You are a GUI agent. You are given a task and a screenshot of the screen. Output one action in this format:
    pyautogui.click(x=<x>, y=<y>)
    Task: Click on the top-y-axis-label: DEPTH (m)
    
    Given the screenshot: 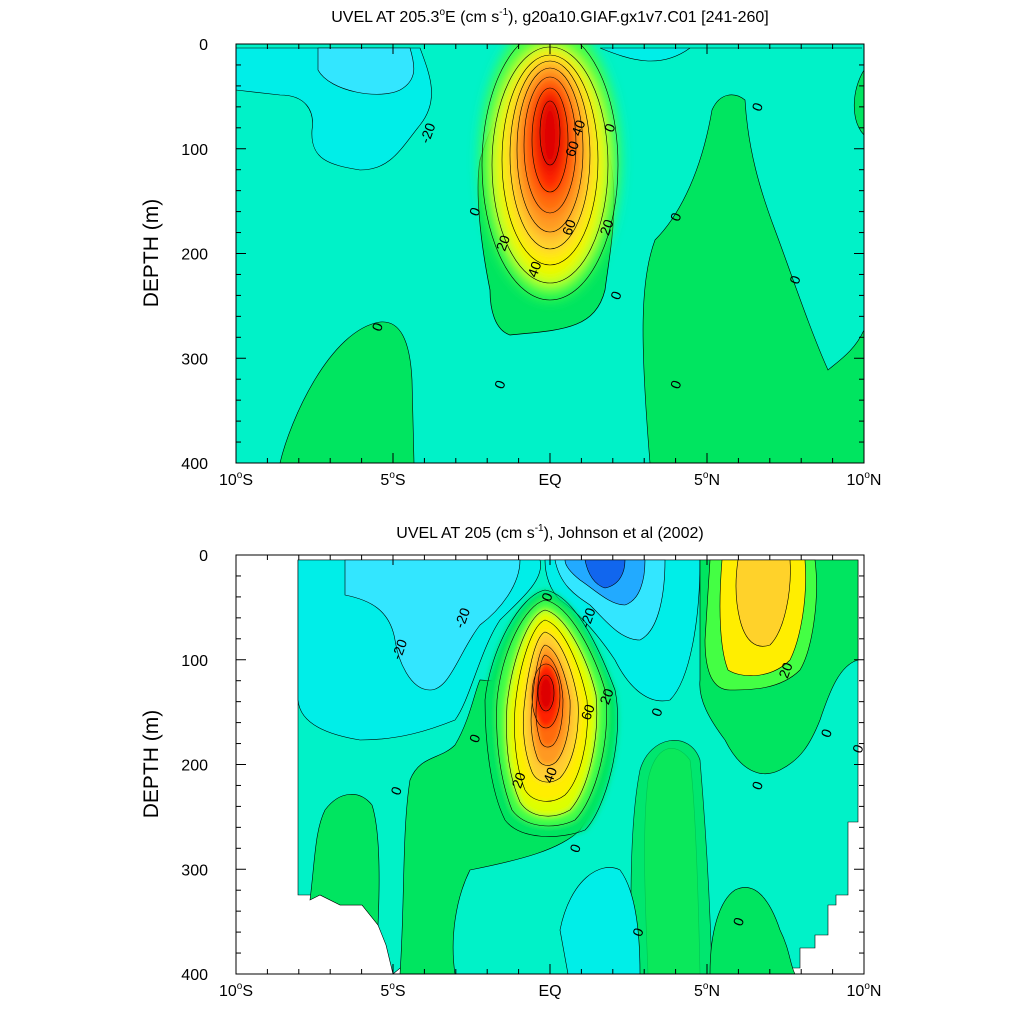 What is the action you would take?
    pyautogui.click(x=151, y=253)
    